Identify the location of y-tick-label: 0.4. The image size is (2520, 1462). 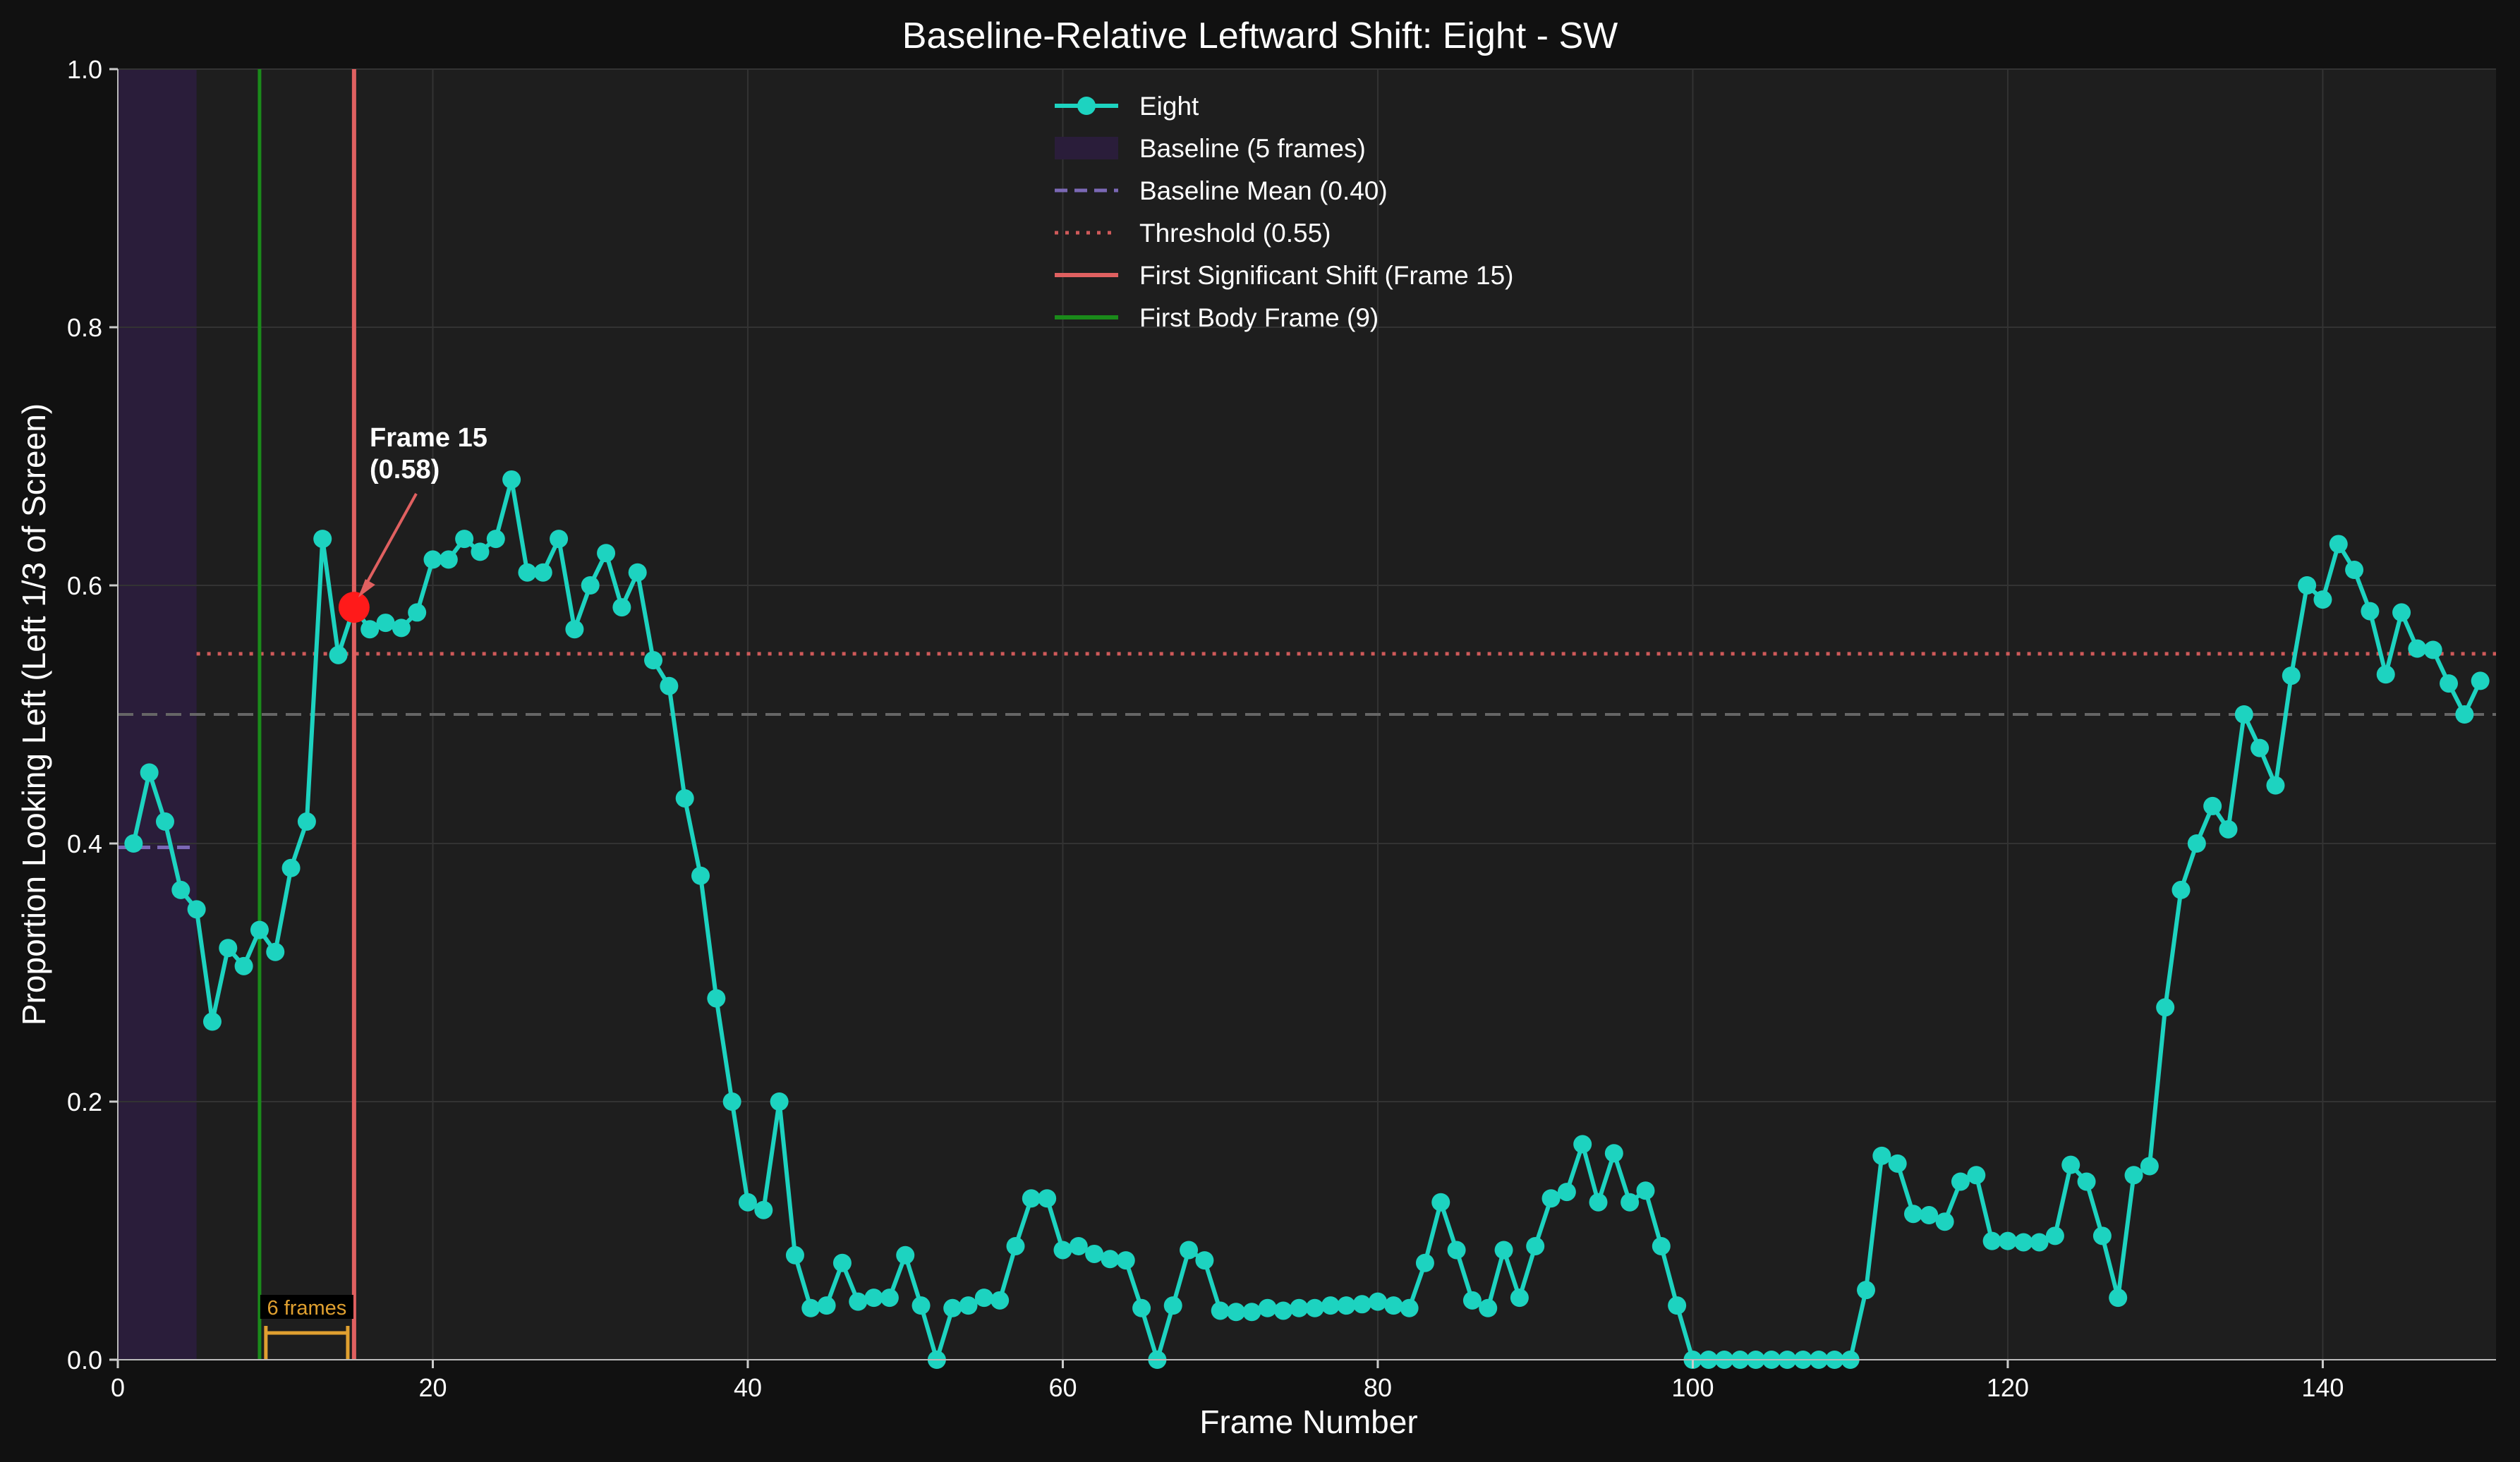
(84, 843).